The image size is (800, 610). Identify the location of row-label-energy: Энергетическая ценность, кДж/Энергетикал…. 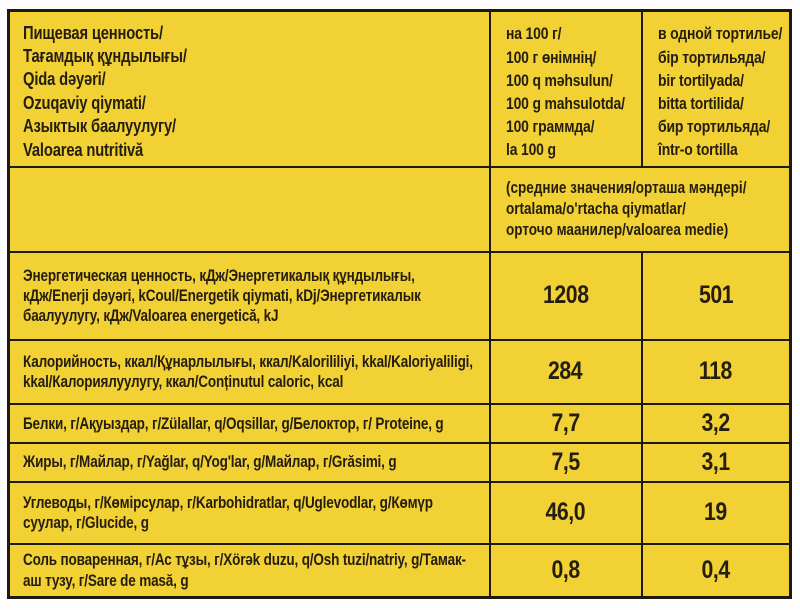
(222, 295).